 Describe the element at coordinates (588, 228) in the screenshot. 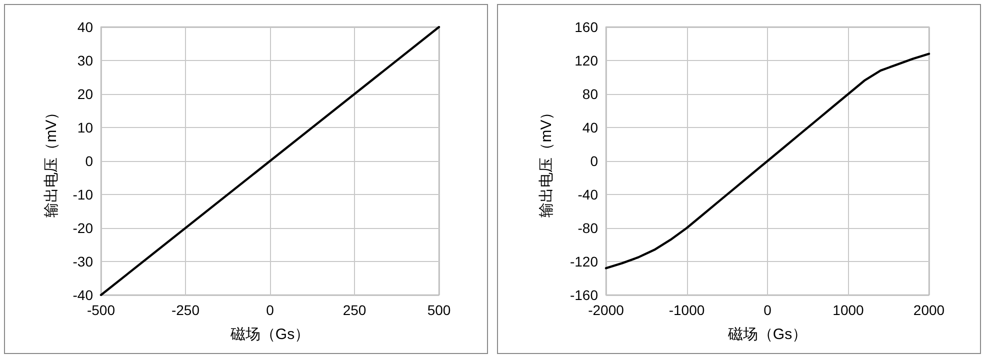

I see `y-tick-label: -80` at that location.